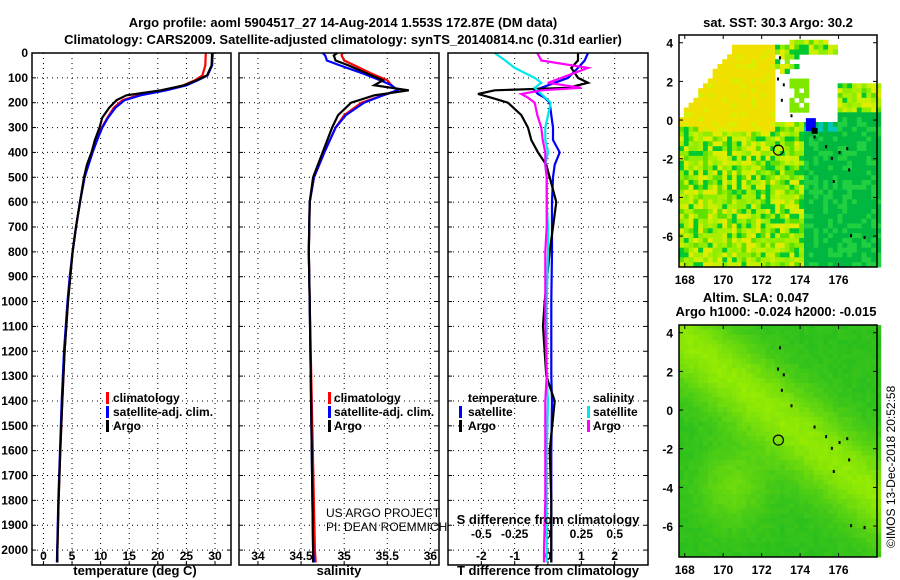  I want to click on x-tick-label: 10, so click(101, 556).